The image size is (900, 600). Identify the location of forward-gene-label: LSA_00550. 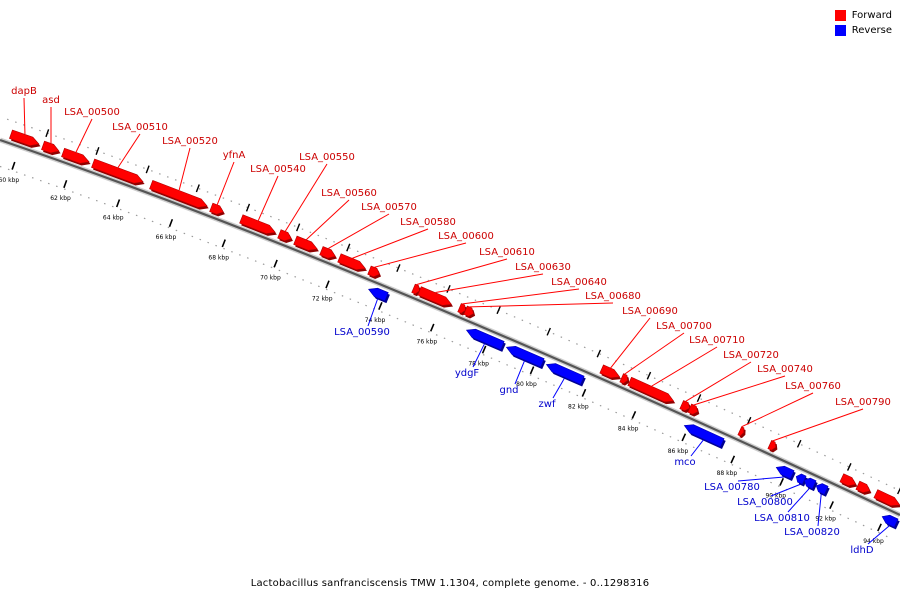
(327, 157).